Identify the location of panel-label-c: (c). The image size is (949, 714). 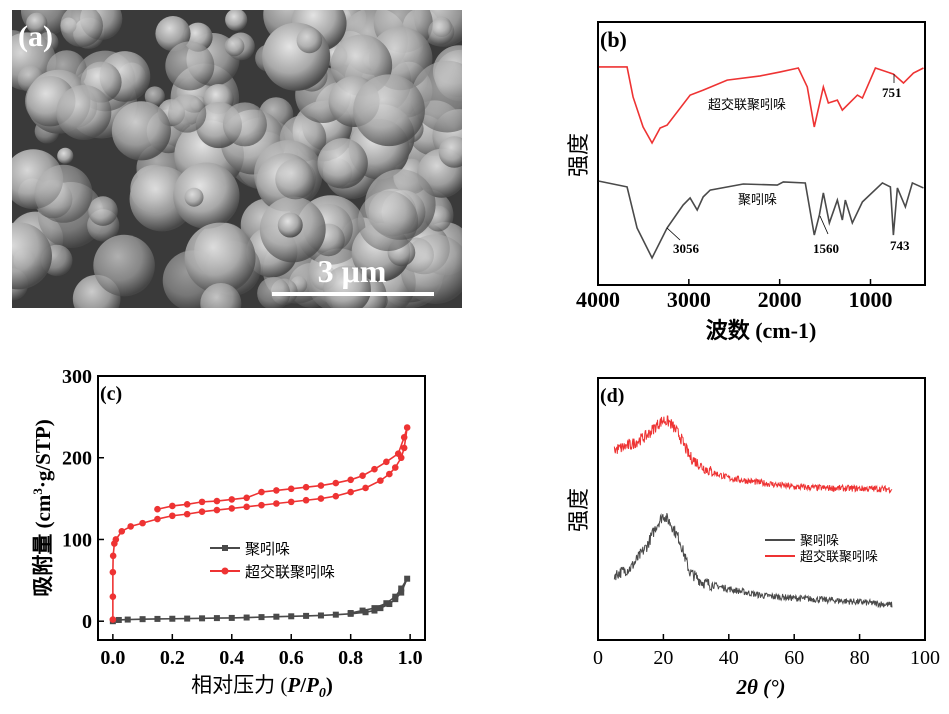
(111, 394).